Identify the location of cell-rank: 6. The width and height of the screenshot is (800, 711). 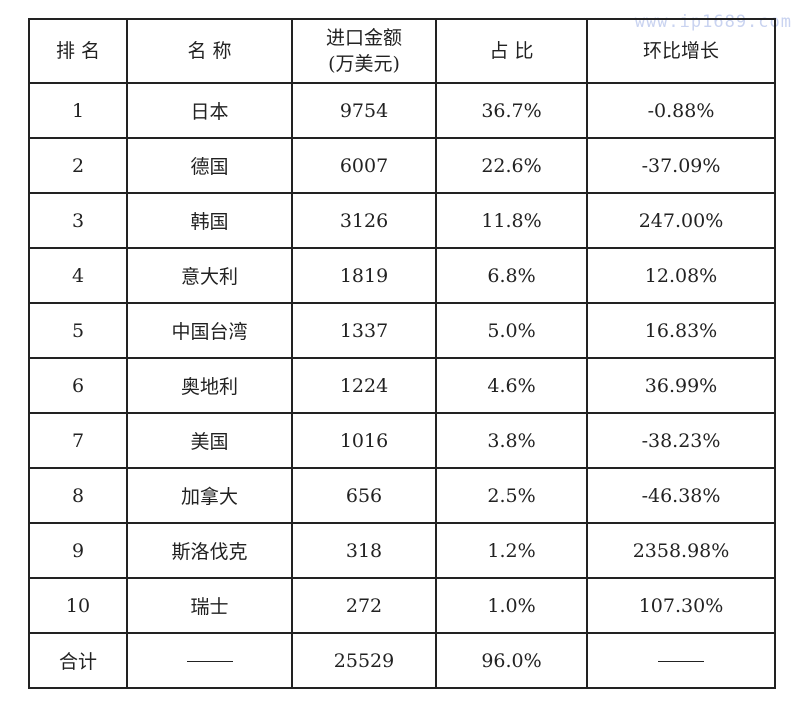
(78, 385).